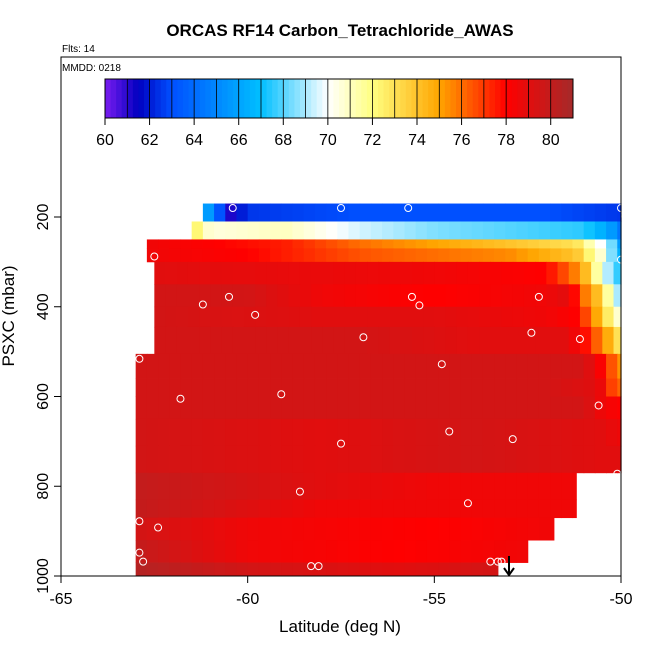 This screenshot has height=650, width=650. I want to click on y-tick-label: 1000, so click(43, 576).